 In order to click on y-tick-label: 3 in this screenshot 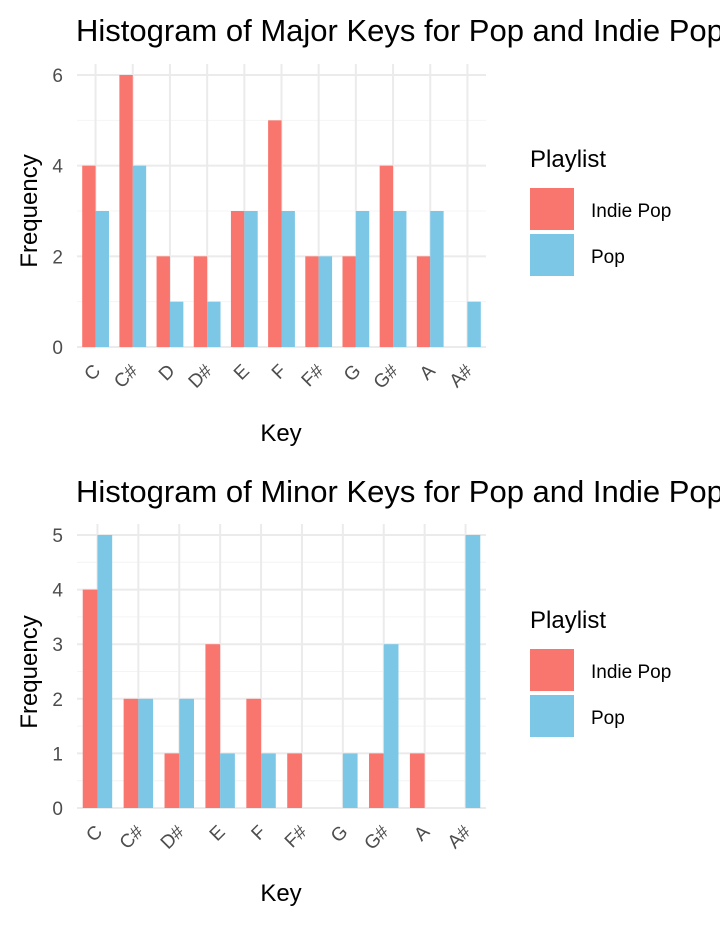, I will do `click(57, 645)`.